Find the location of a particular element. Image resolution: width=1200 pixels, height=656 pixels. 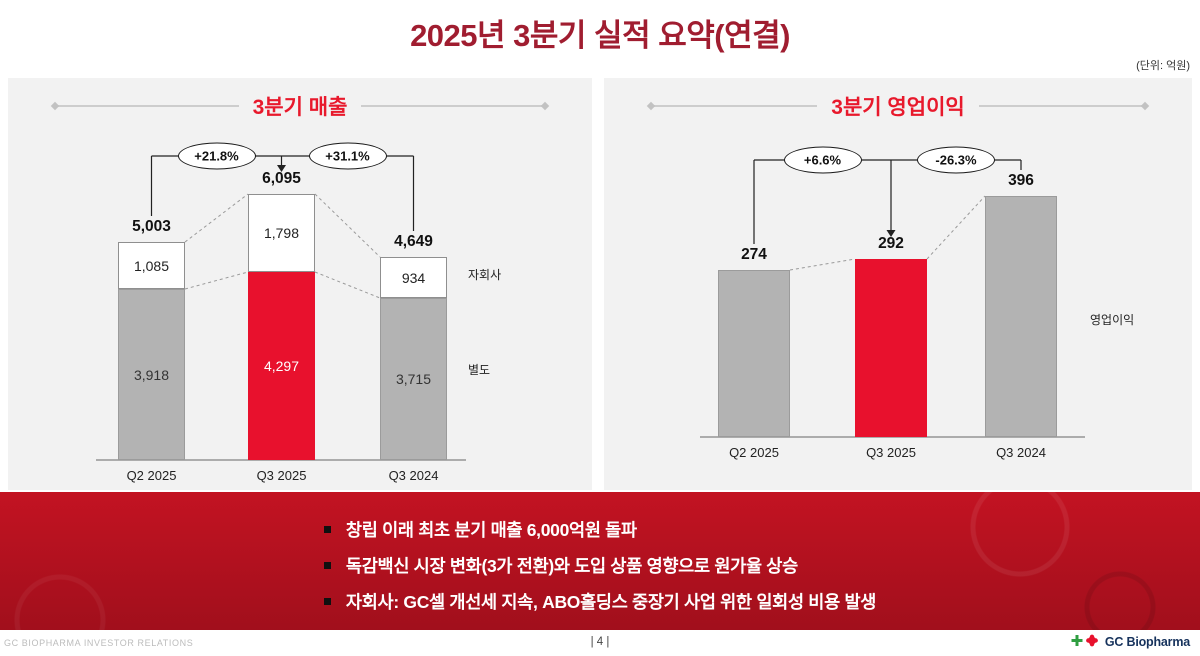

highlight-text: 창립 이래 최초 분기 매출 6,000억원 돌파 is located at coordinates (491, 530).